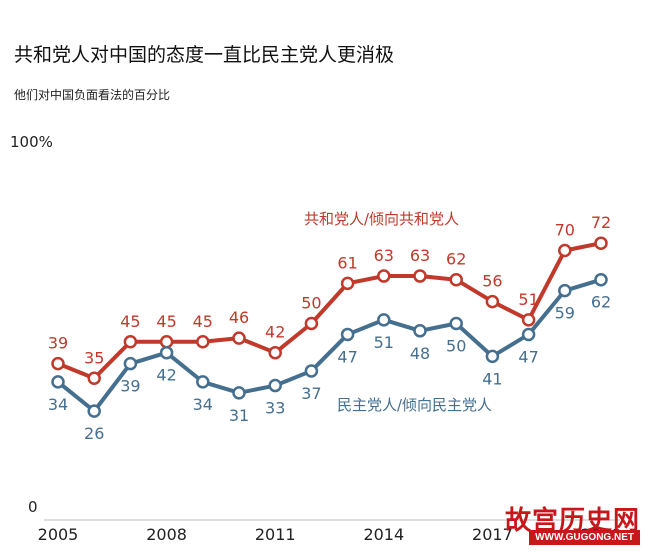 Image resolution: width=657 pixels, height=554 pixels. What do you see at coordinates (311, 393) in the screenshot?
I see `data-label: 37` at bounding box center [311, 393].